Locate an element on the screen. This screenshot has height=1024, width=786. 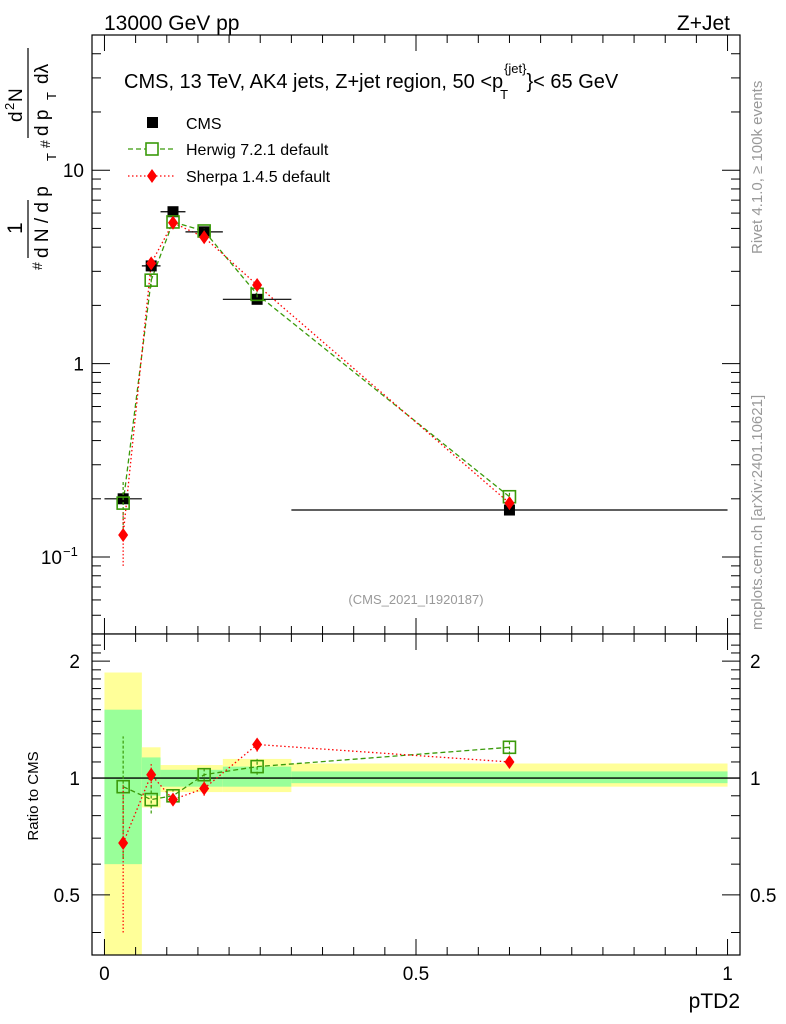
legend-sherpa-label: Sherpa 1.4.5 default is located at coordinates (258, 177).